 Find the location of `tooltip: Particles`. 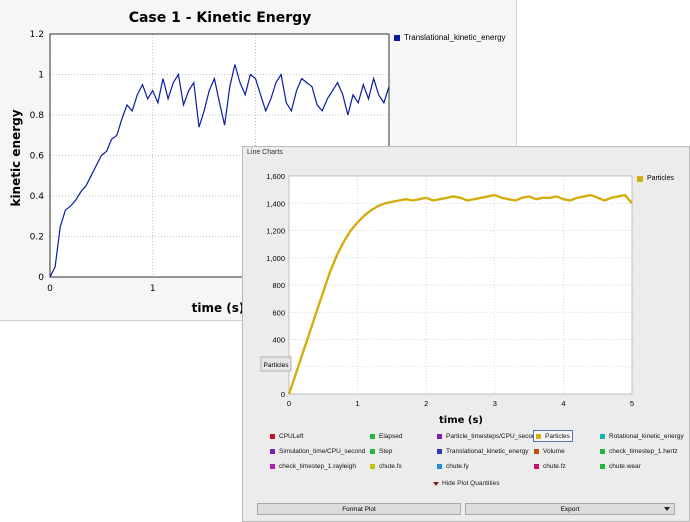

tooltip: Particles is located at coordinates (276, 364).